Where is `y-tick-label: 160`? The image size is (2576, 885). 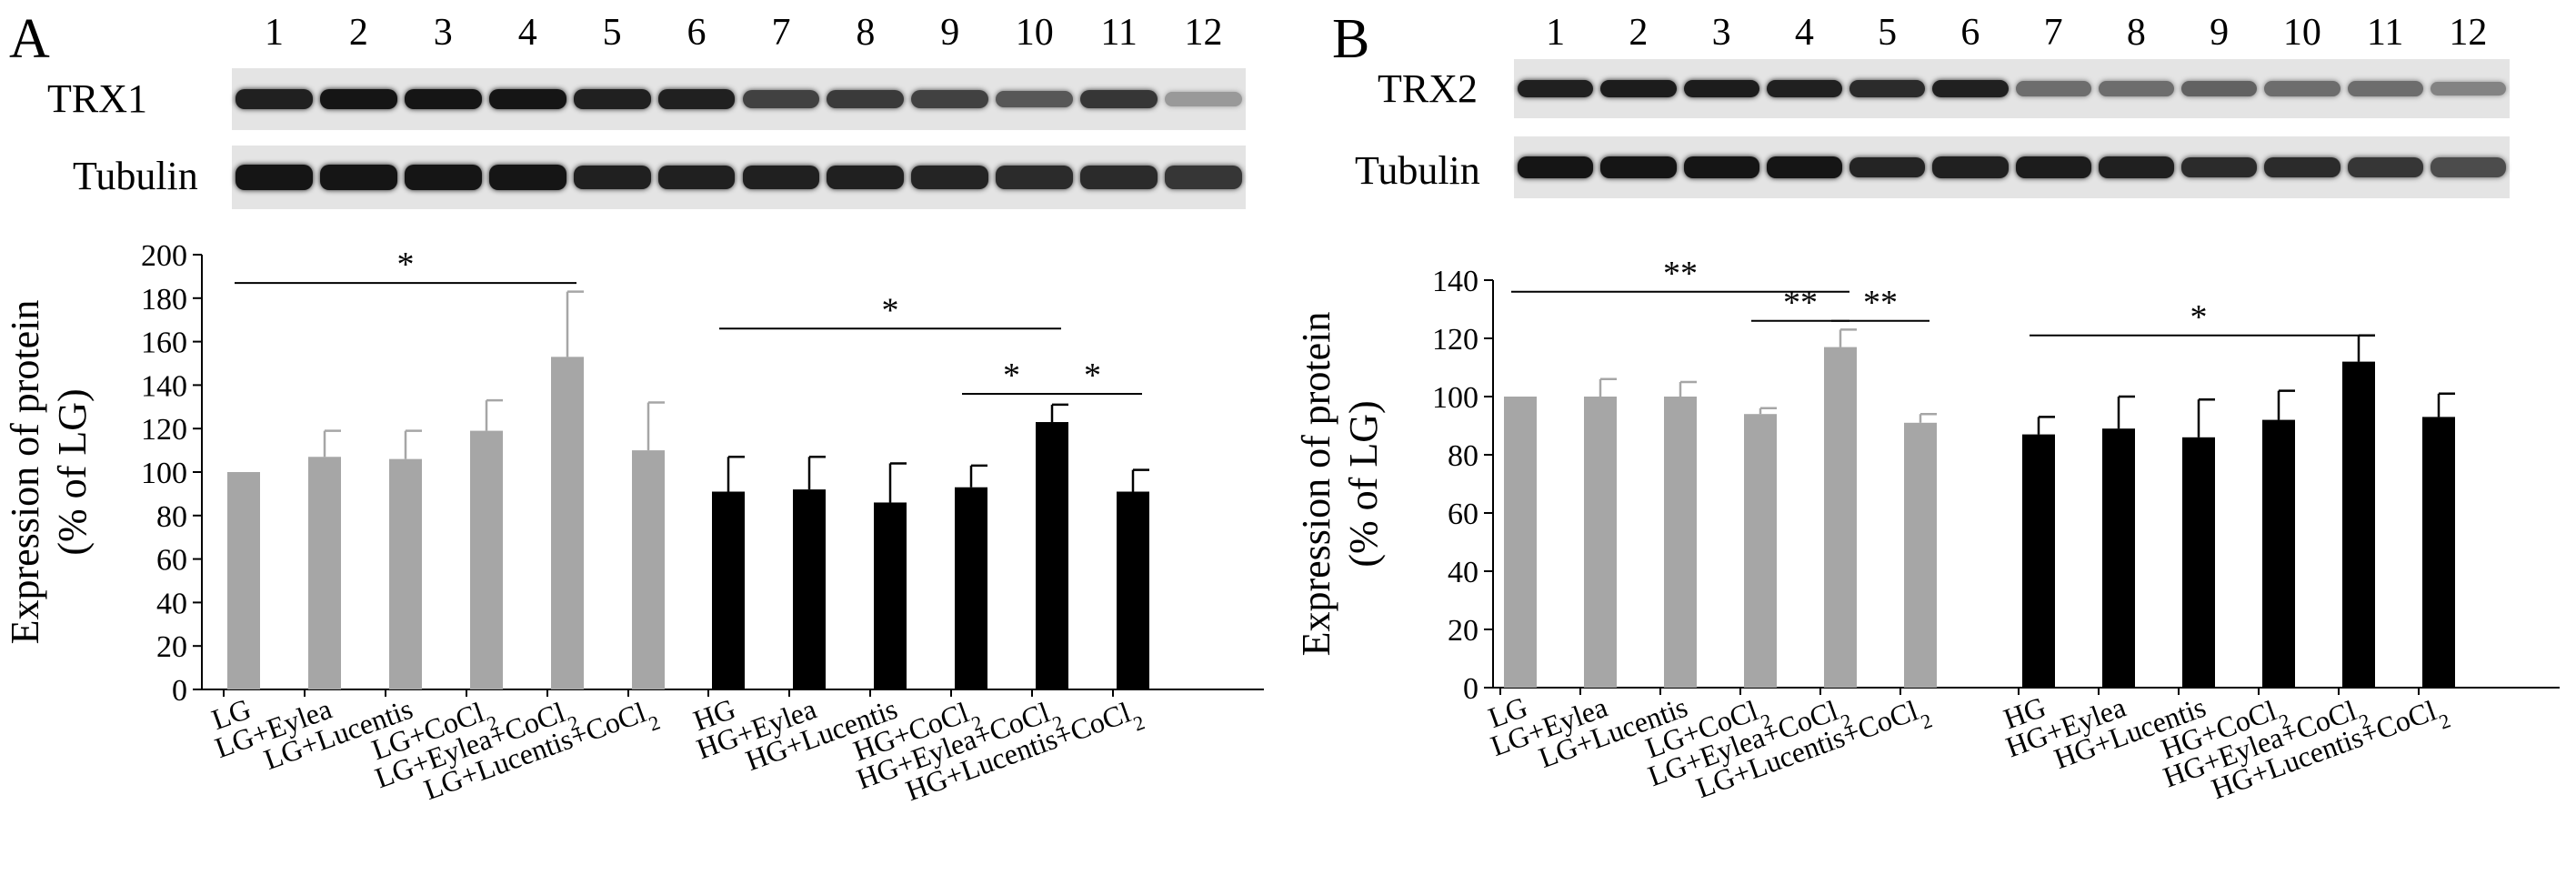 y-tick-label: 160 is located at coordinates (164, 343).